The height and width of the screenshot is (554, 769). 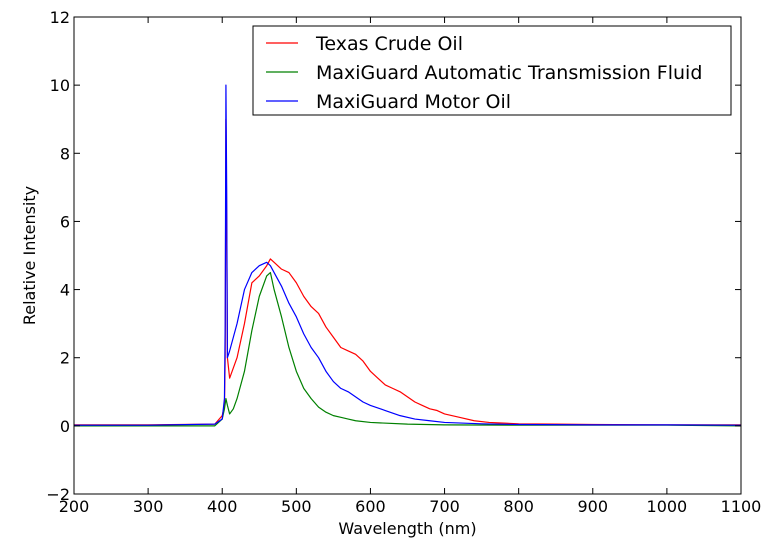 I want to click on y-tick-label: 8, so click(x=65, y=153).